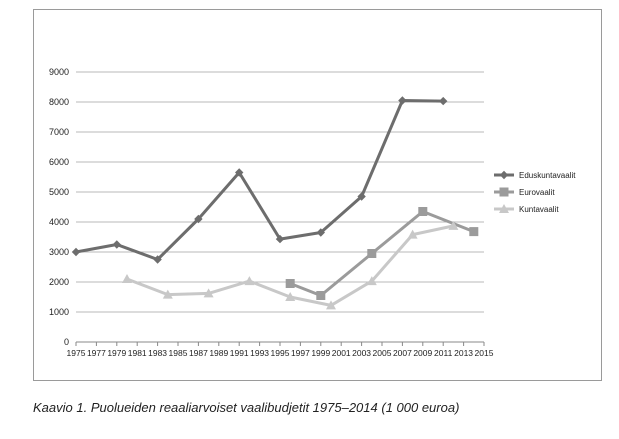 The height and width of the screenshot is (439, 619). I want to click on y-tick-label: 1000, so click(59, 312).